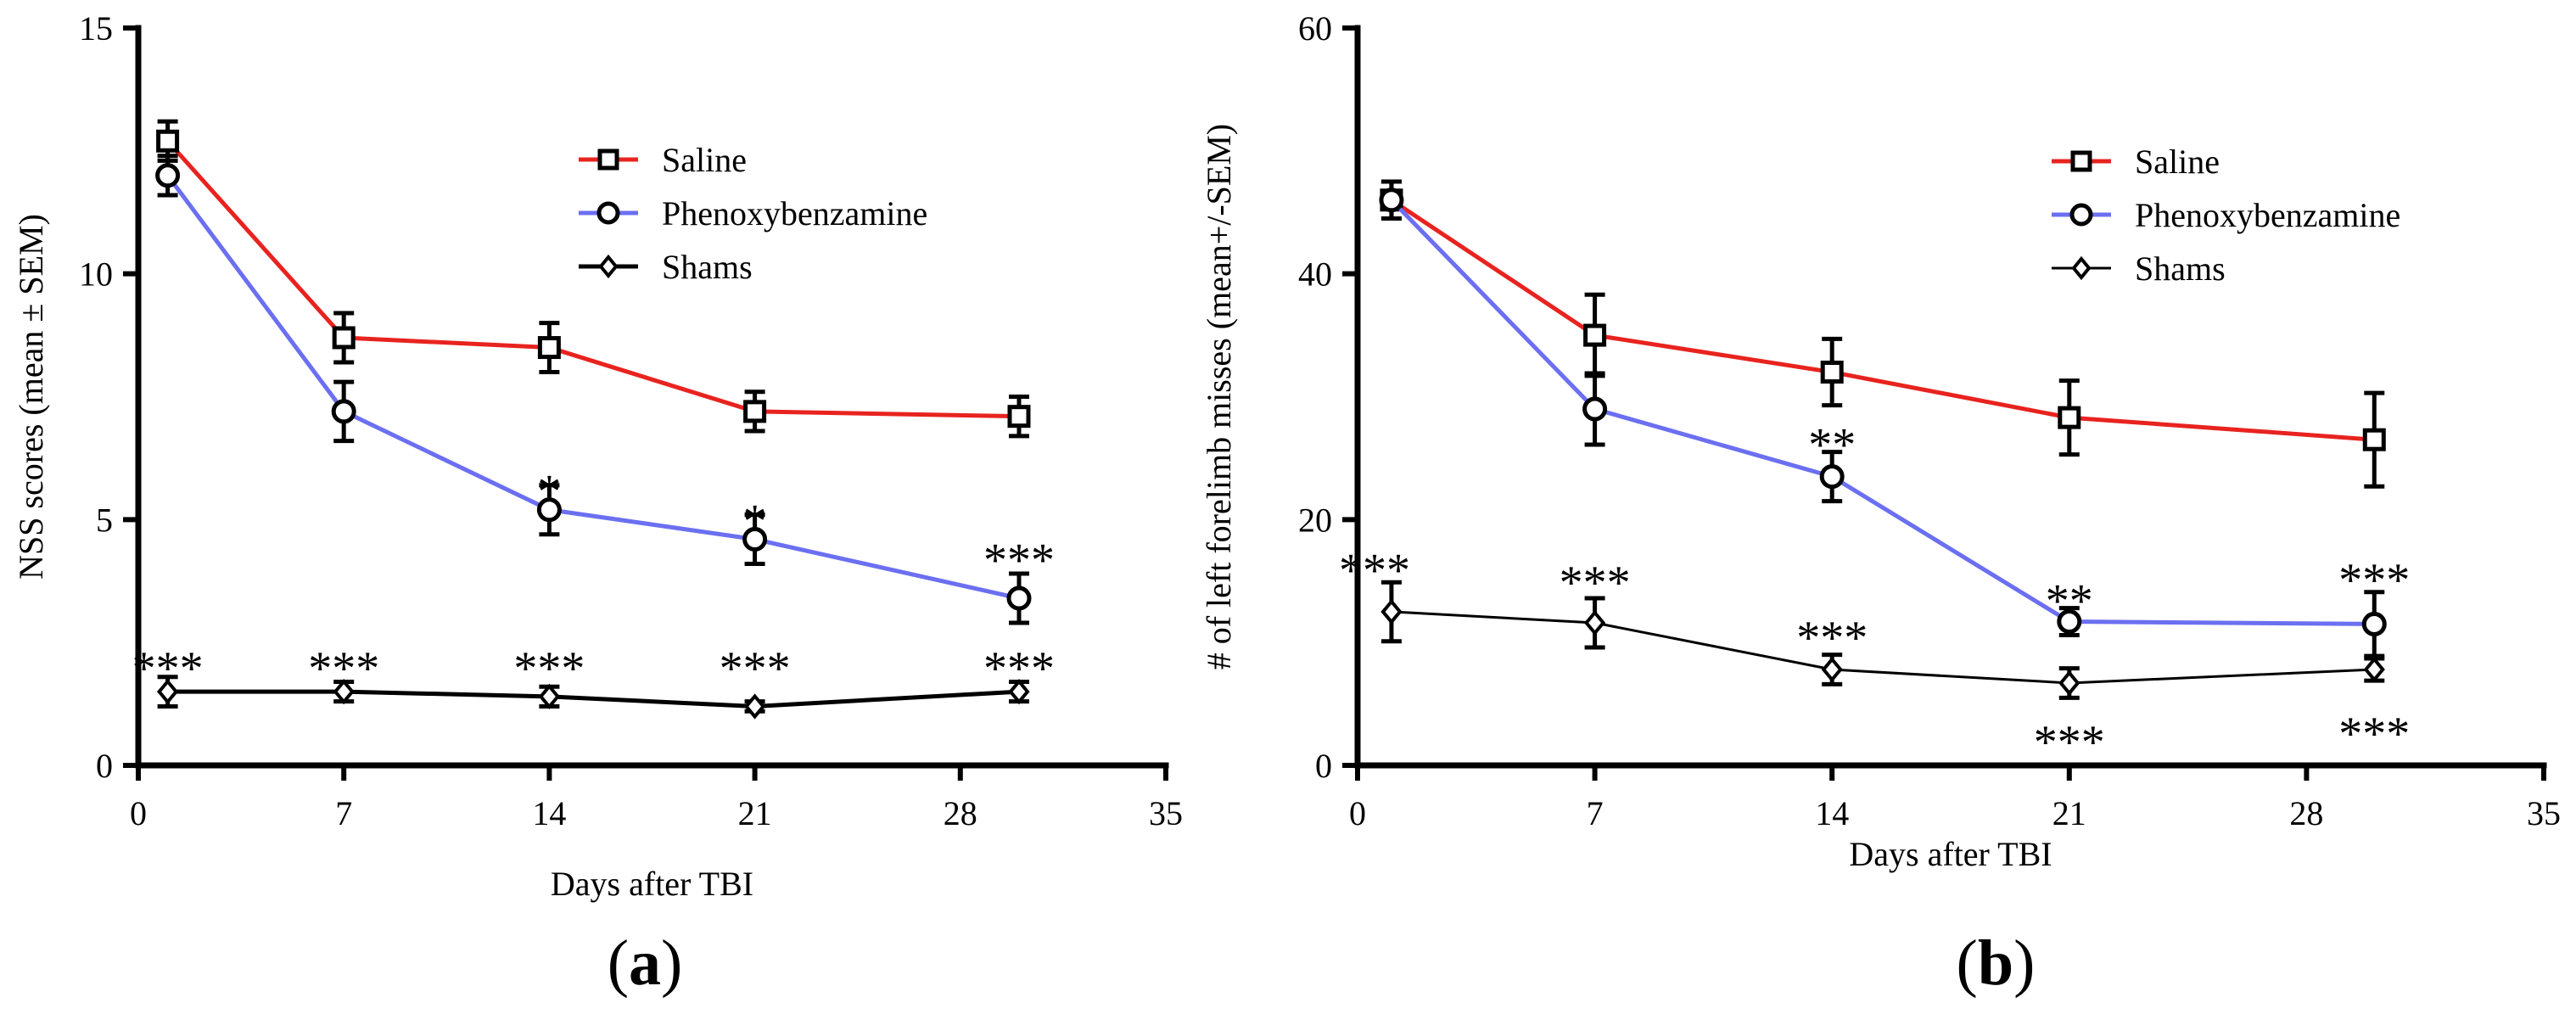  What do you see at coordinates (1315, 274) in the screenshot?
I see `y-tick-label: 40` at bounding box center [1315, 274].